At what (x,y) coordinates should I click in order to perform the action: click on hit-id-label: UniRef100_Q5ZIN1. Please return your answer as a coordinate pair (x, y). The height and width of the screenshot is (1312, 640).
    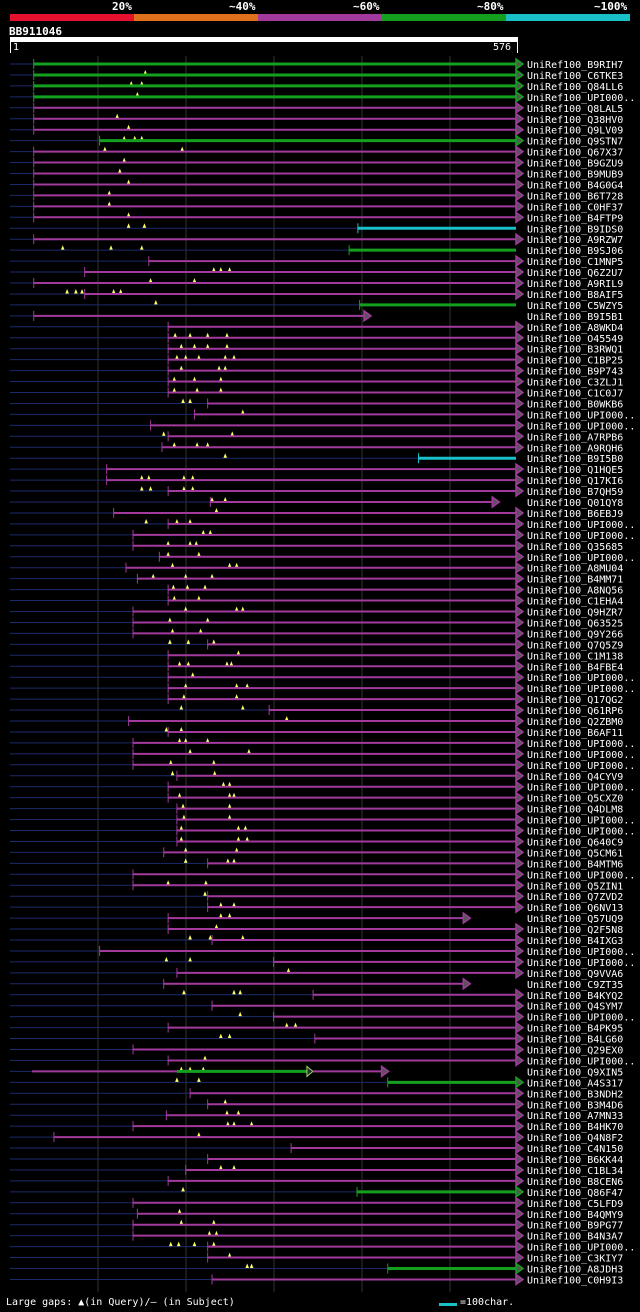
    Looking at the image, I should click on (575, 886).